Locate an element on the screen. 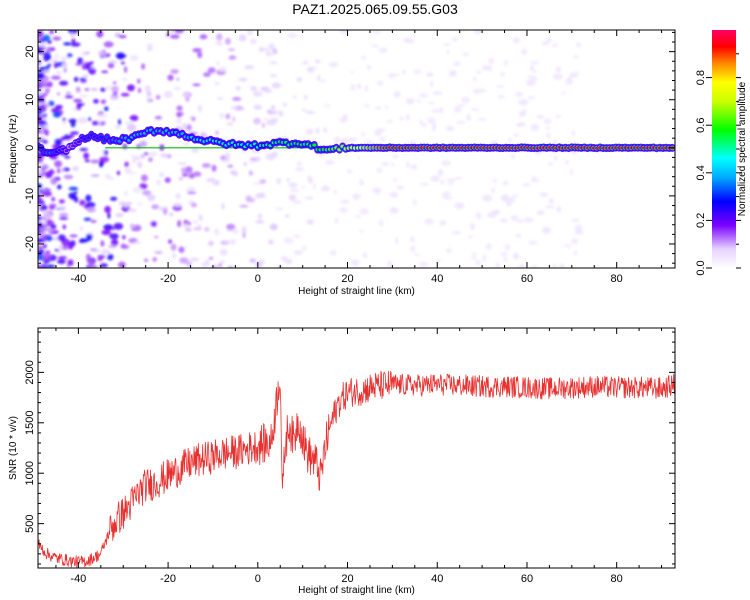 The height and width of the screenshot is (600, 750). colorbar-tick-label: 0.6 is located at coordinates (701, 125).